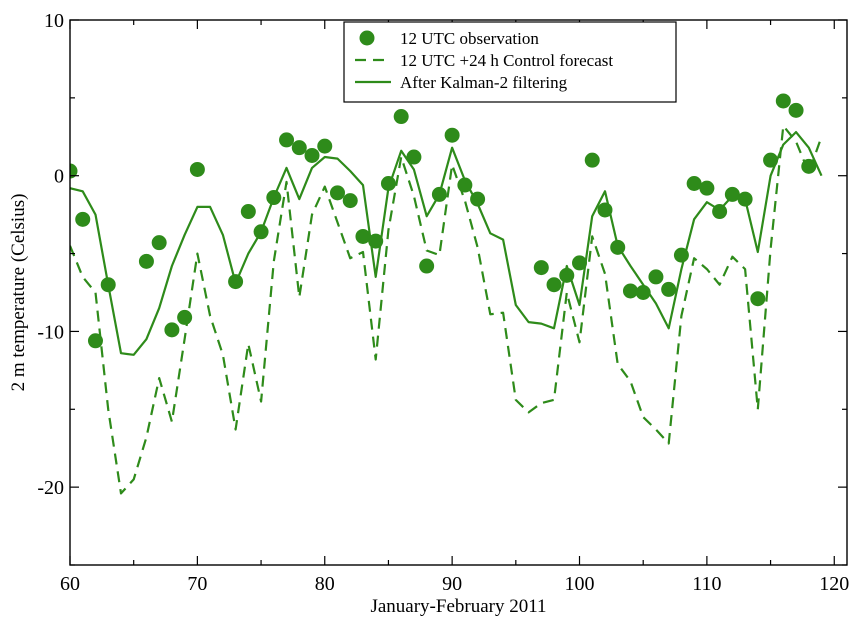 The image size is (868, 629). What do you see at coordinates (50, 332) in the screenshot?
I see `y-tick-label: -10` at bounding box center [50, 332].